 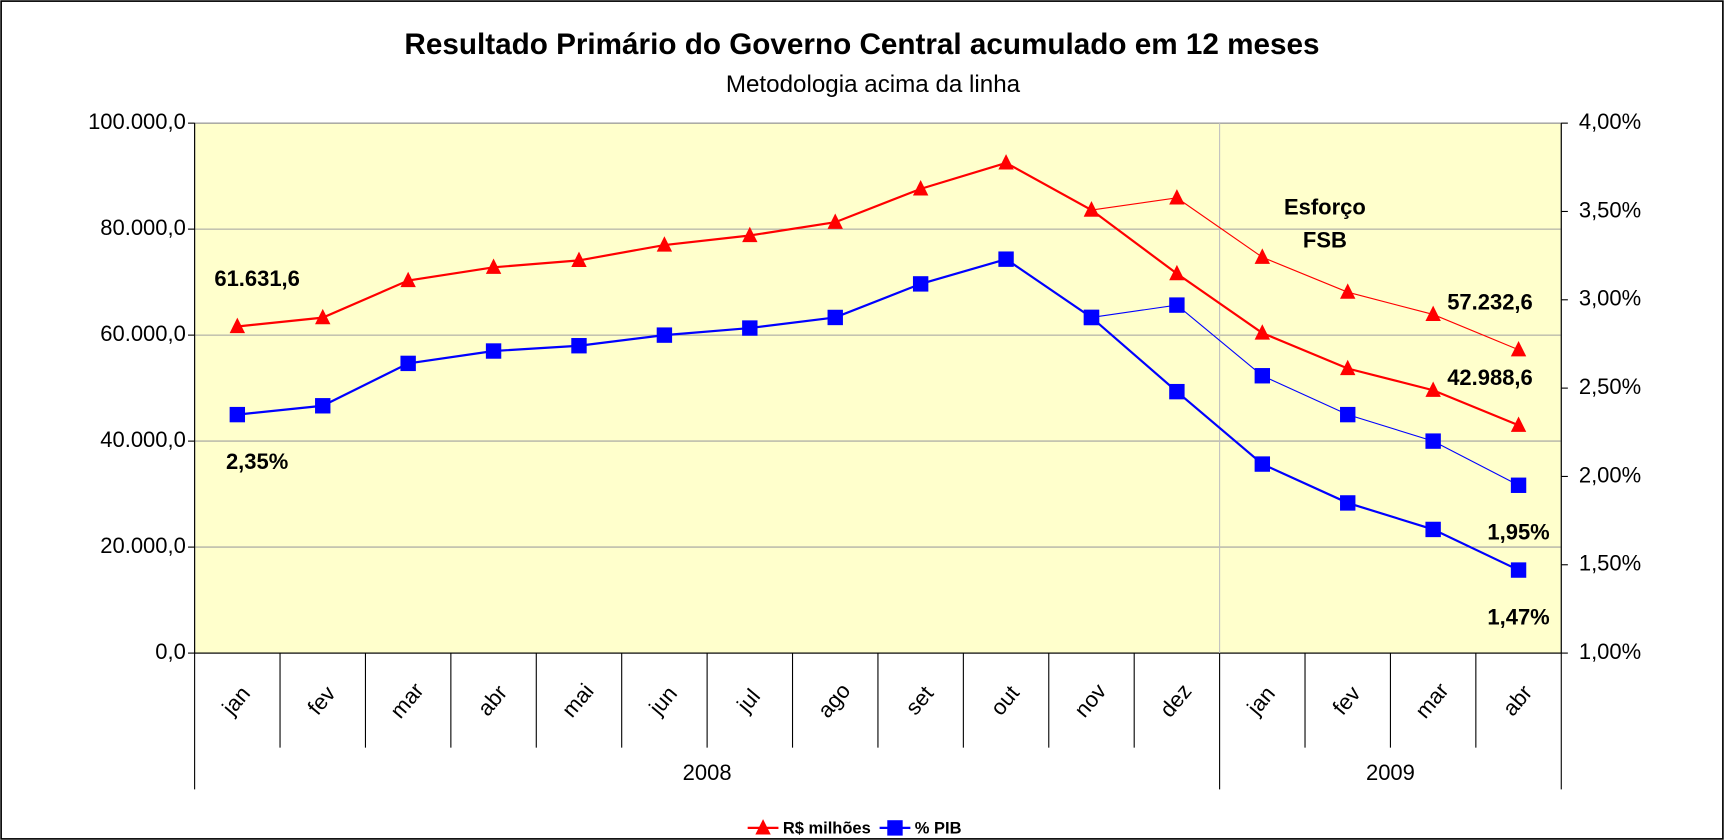 I want to click on y2-tick-label: 3,00%, so click(x=1610, y=298).